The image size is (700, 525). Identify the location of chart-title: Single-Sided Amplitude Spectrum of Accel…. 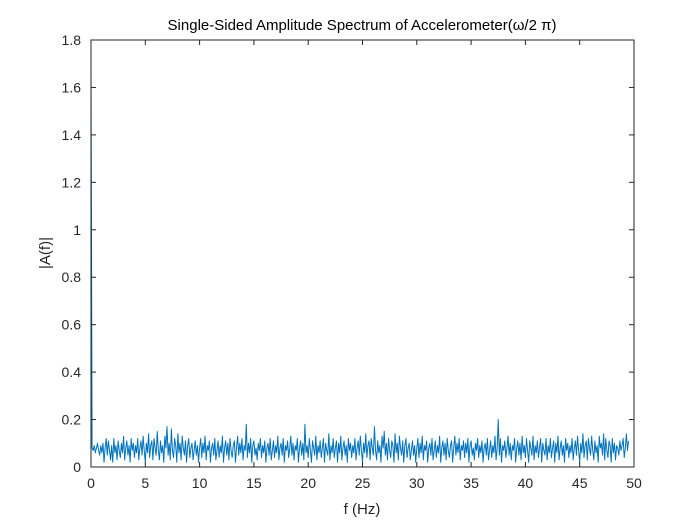
(362, 25).